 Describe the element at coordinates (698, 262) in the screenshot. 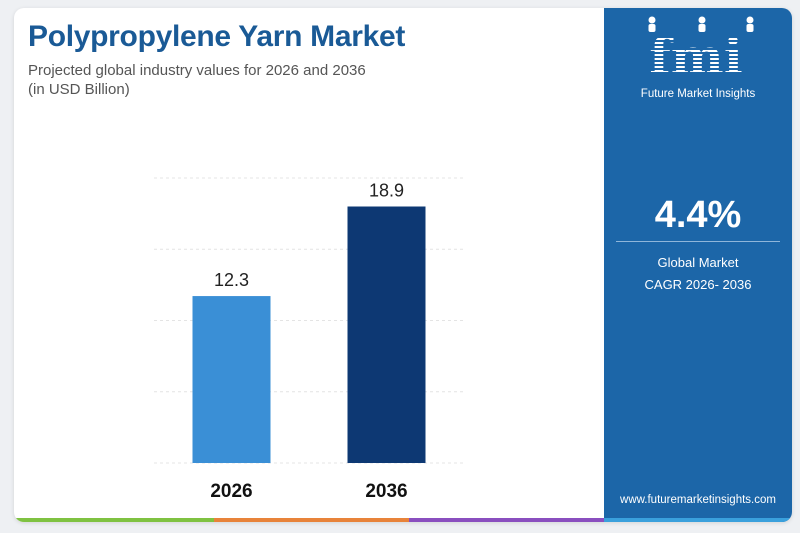

I see `cagr-label-line-1: Global Market` at that location.